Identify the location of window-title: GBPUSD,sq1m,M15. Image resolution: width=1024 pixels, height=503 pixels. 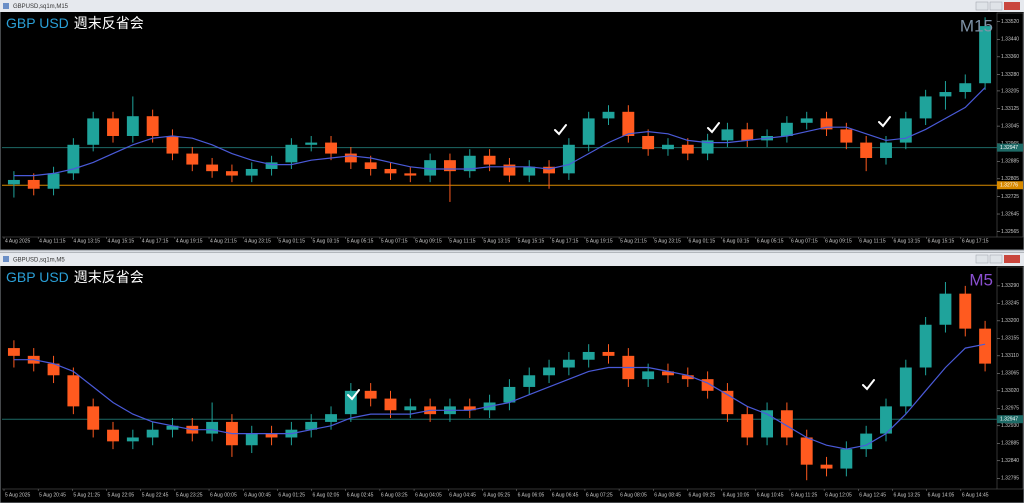
(41, 7).